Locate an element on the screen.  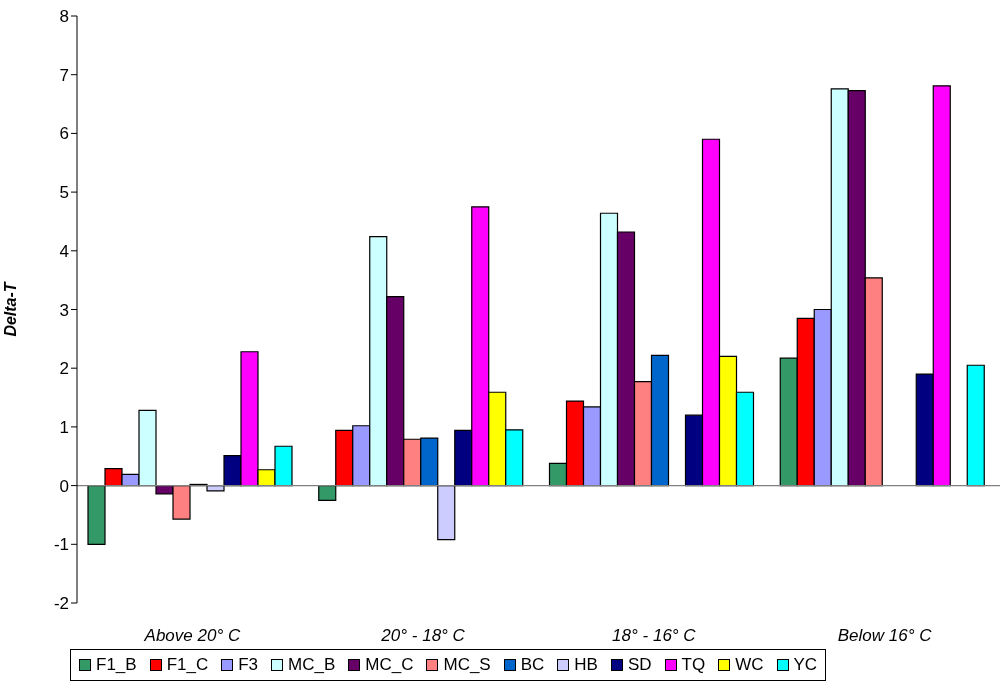
y-tick-label: -2 is located at coordinates (61, 604).